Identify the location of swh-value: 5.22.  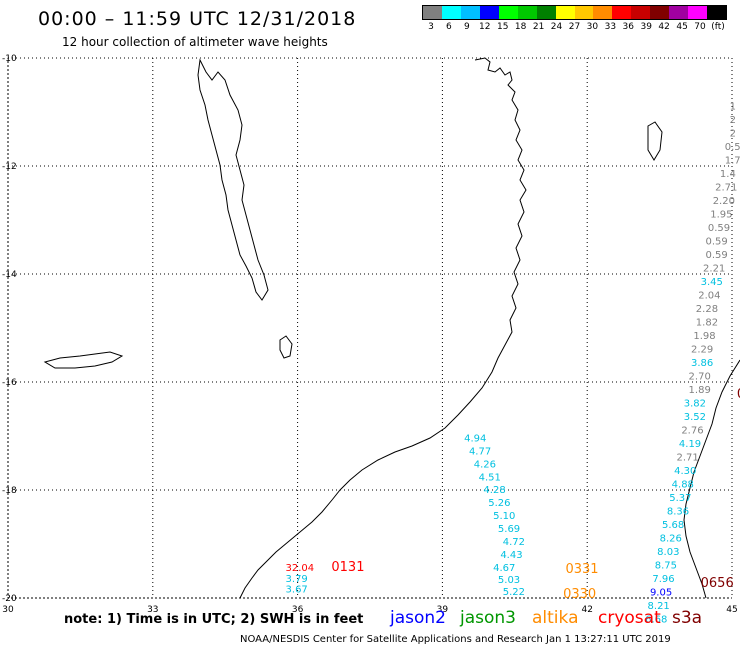
(514, 592).